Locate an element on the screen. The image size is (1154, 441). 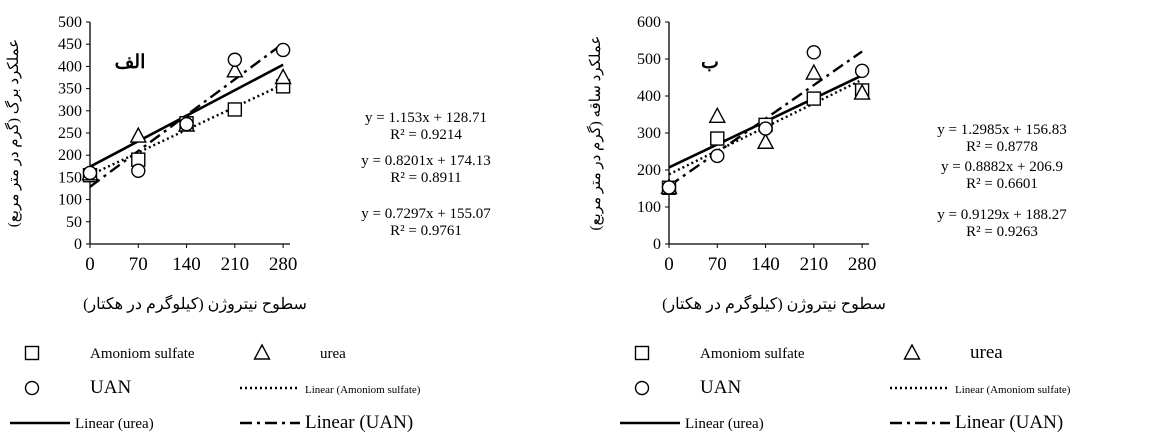
regression-equation: y = 1.2985x + 156.83 is located at coordinates (1001, 130).